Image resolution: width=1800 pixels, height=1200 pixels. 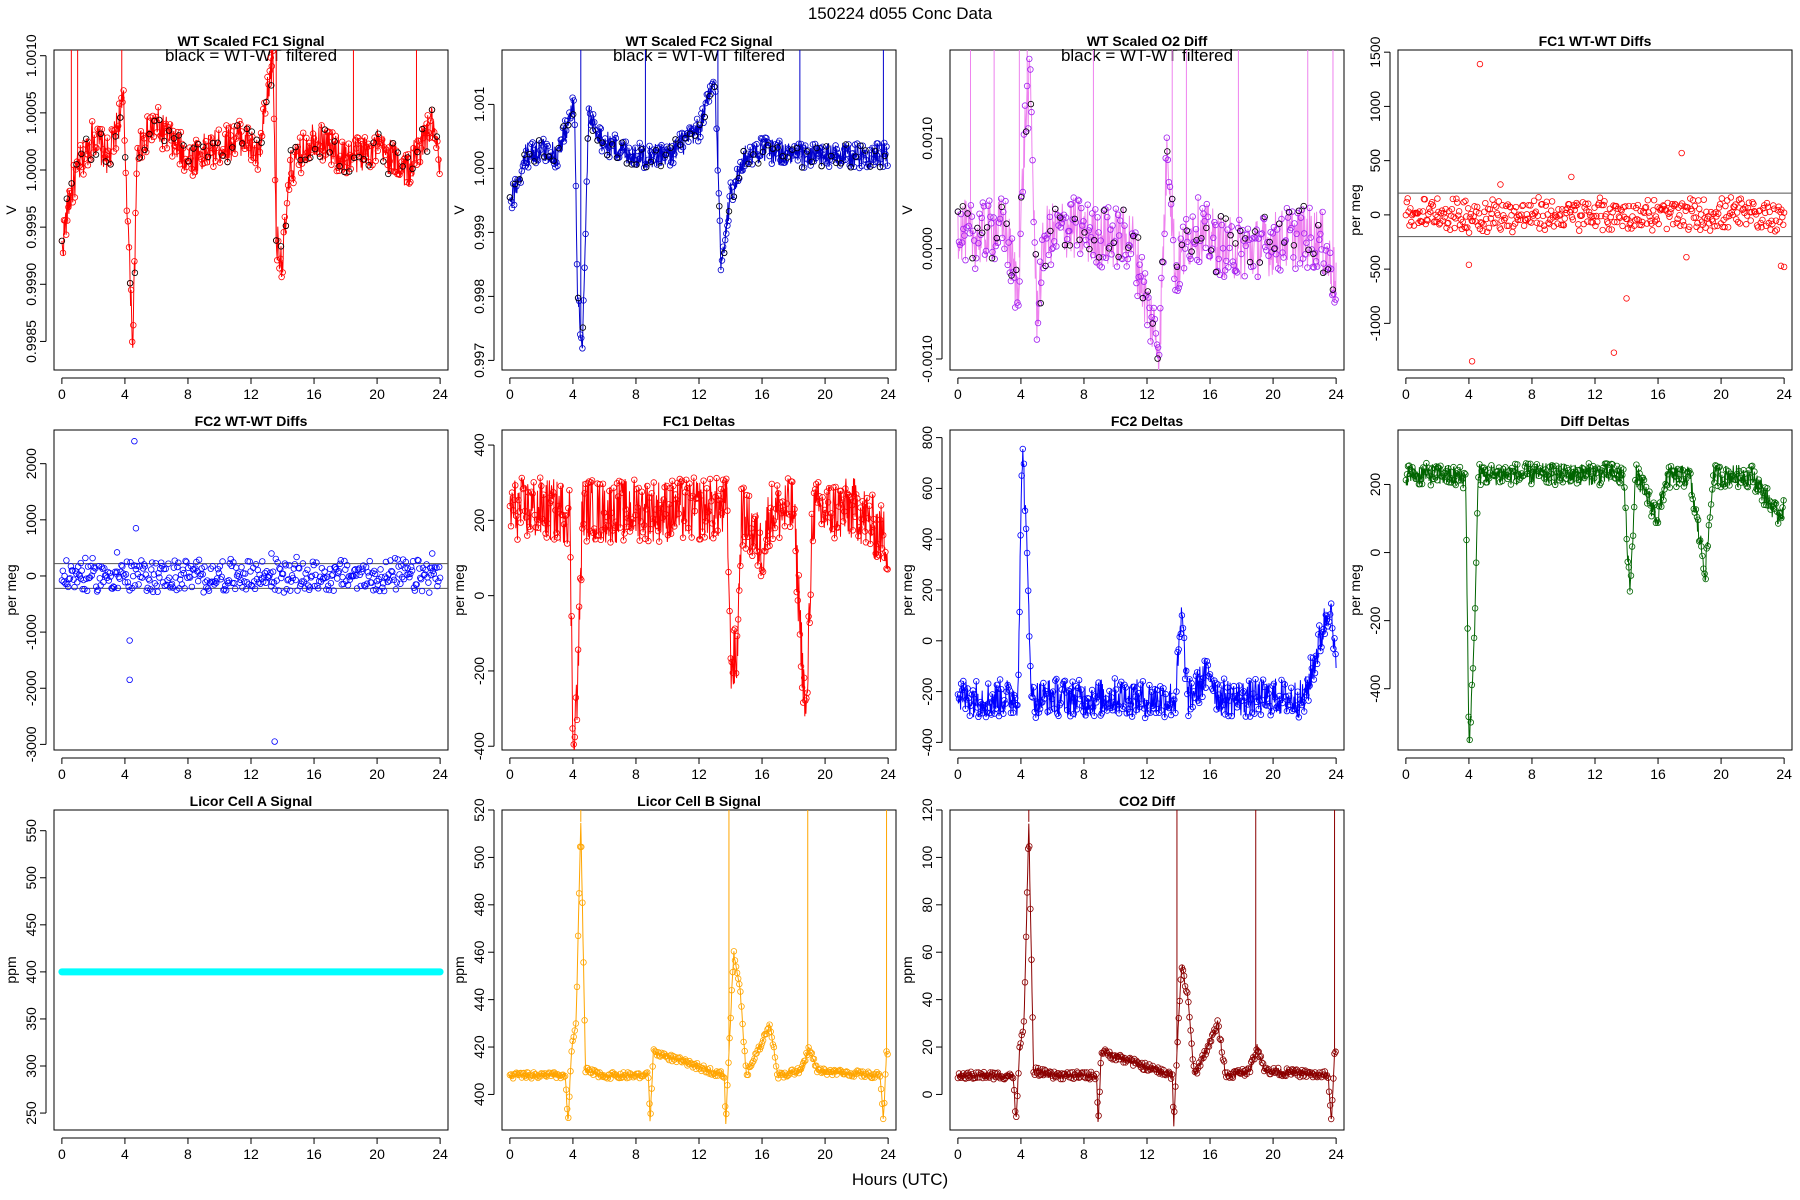 What do you see at coordinates (440, 1154) in the screenshot?
I see `x-tick-label: 24` at bounding box center [440, 1154].